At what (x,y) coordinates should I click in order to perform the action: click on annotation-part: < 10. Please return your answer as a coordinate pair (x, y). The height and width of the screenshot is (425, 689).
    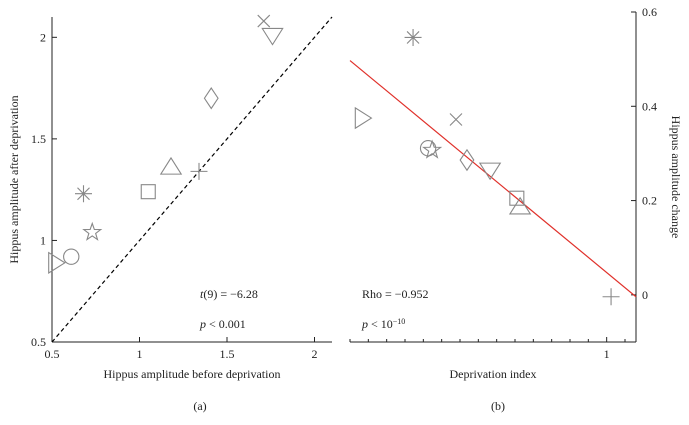
    Looking at the image, I should click on (380, 324).